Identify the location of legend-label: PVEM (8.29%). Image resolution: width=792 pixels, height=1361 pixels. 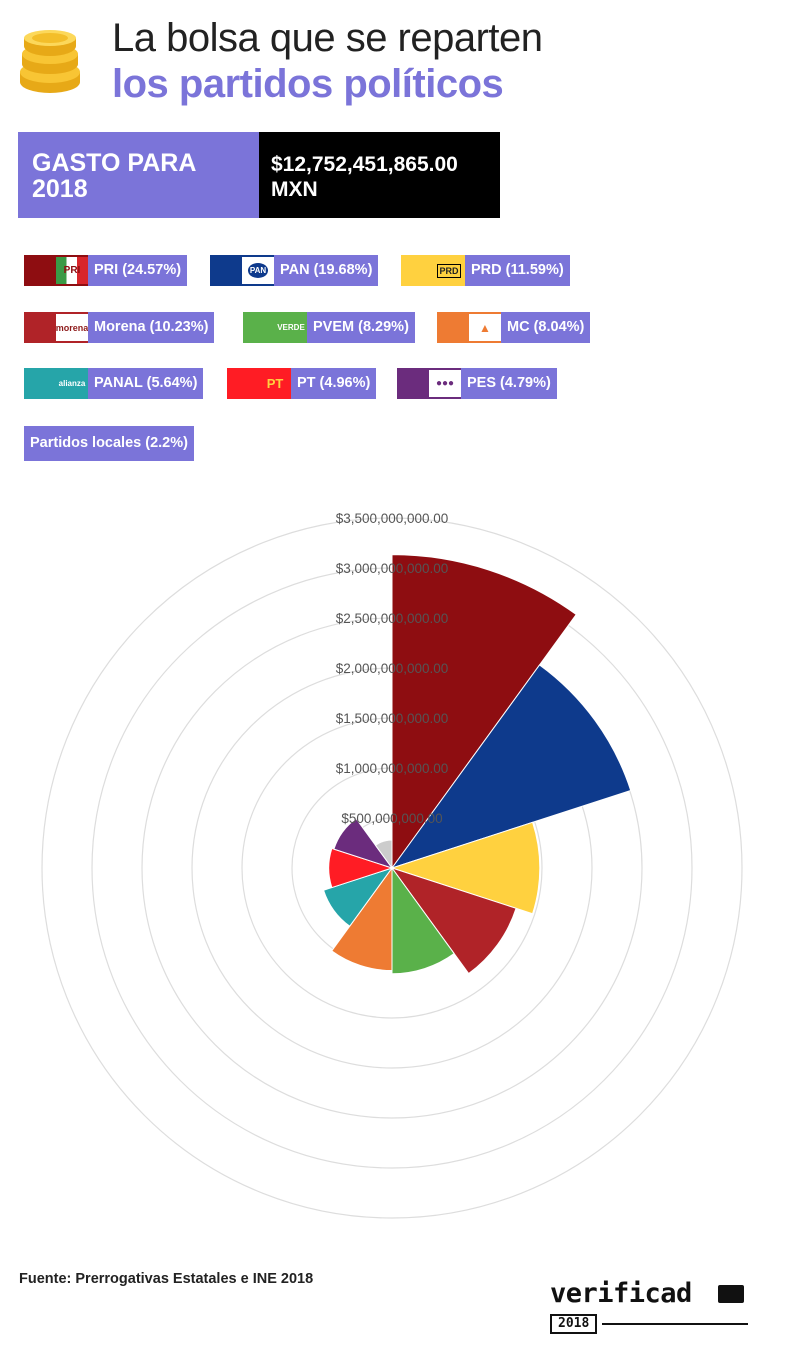
(361, 327).